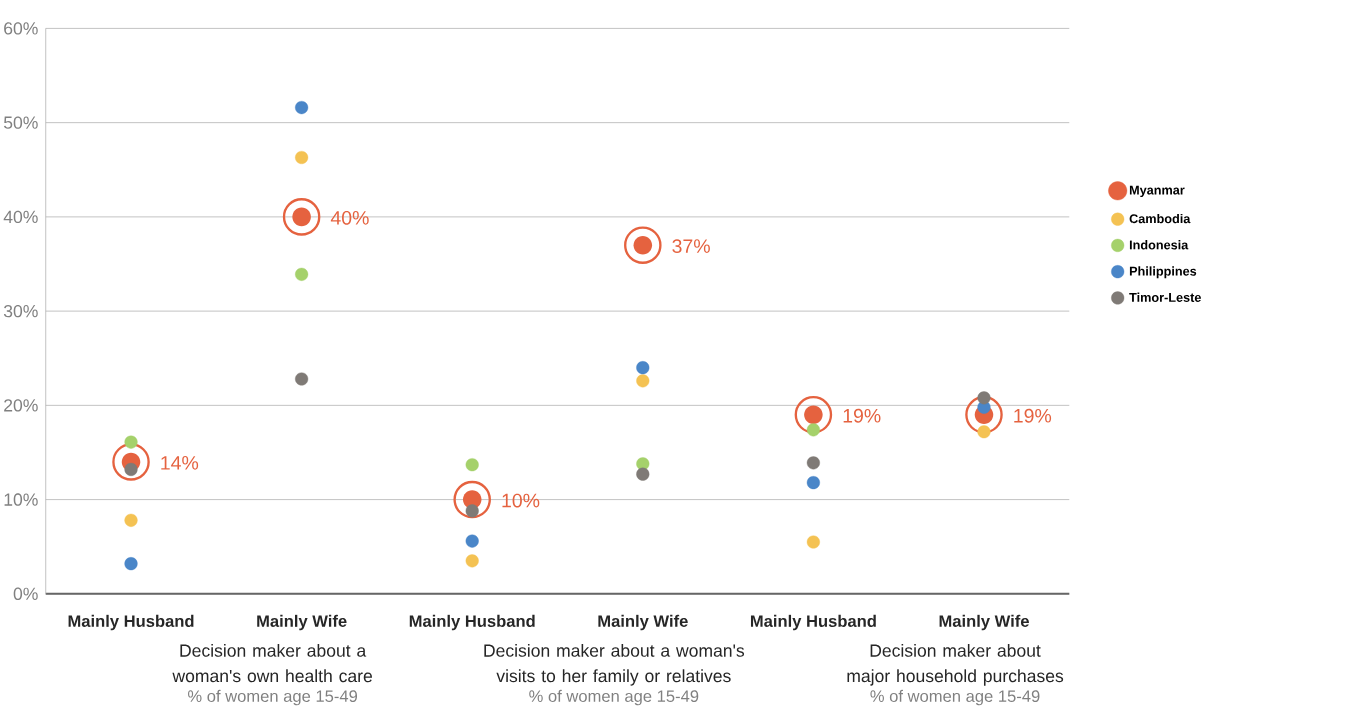 This screenshot has width=1345, height=711. What do you see at coordinates (691, 246) in the screenshot?
I see `data-label: 37%` at bounding box center [691, 246].